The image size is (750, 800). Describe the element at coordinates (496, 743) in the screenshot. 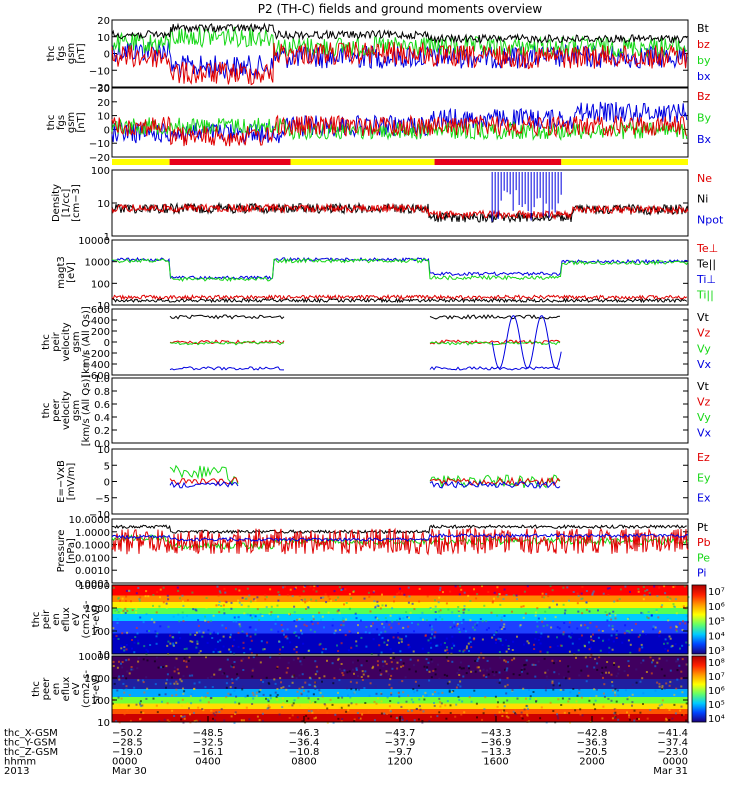

I see `x-axis-value: −36.9` at that location.